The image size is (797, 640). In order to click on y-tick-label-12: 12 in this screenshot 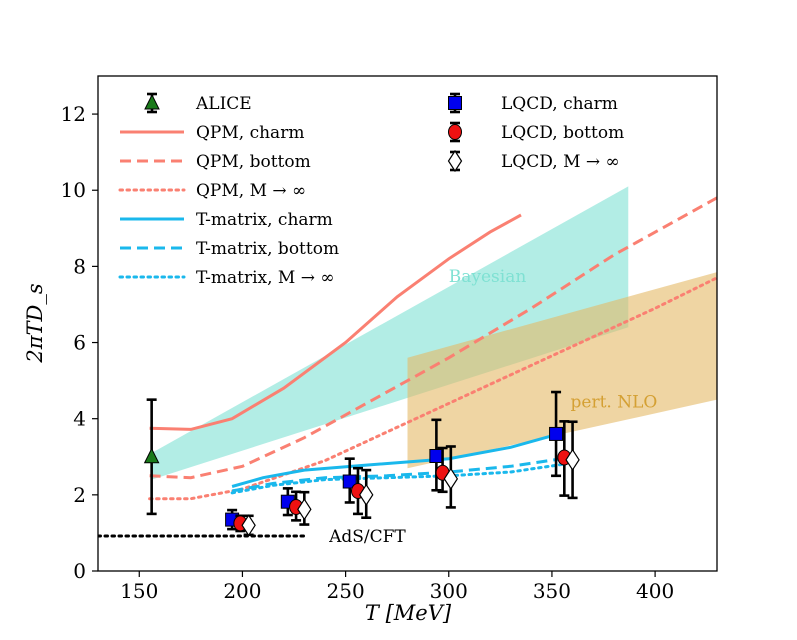, I will do `click(73, 114)`.